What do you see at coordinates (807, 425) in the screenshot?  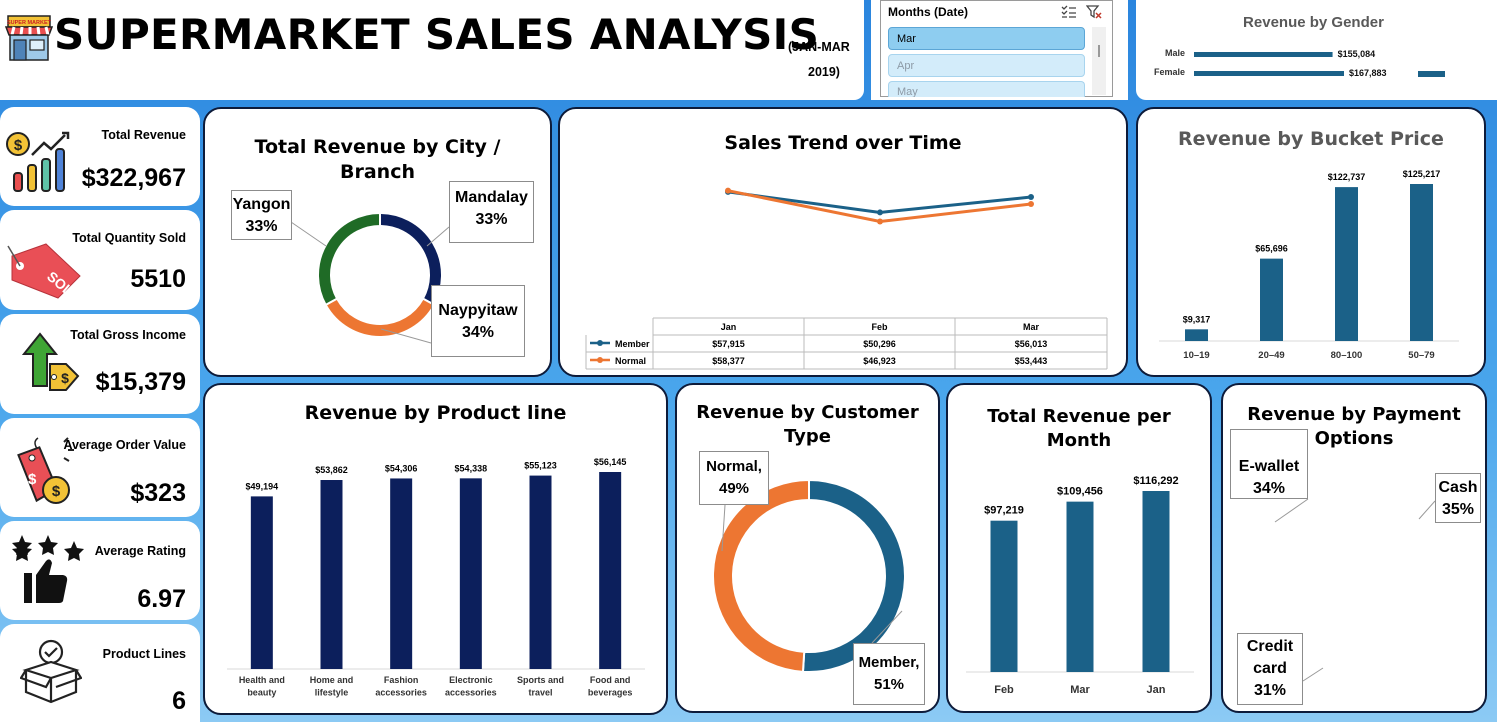 I see `customer-chart-title: Revenue by Customer Type` at bounding box center [807, 425].